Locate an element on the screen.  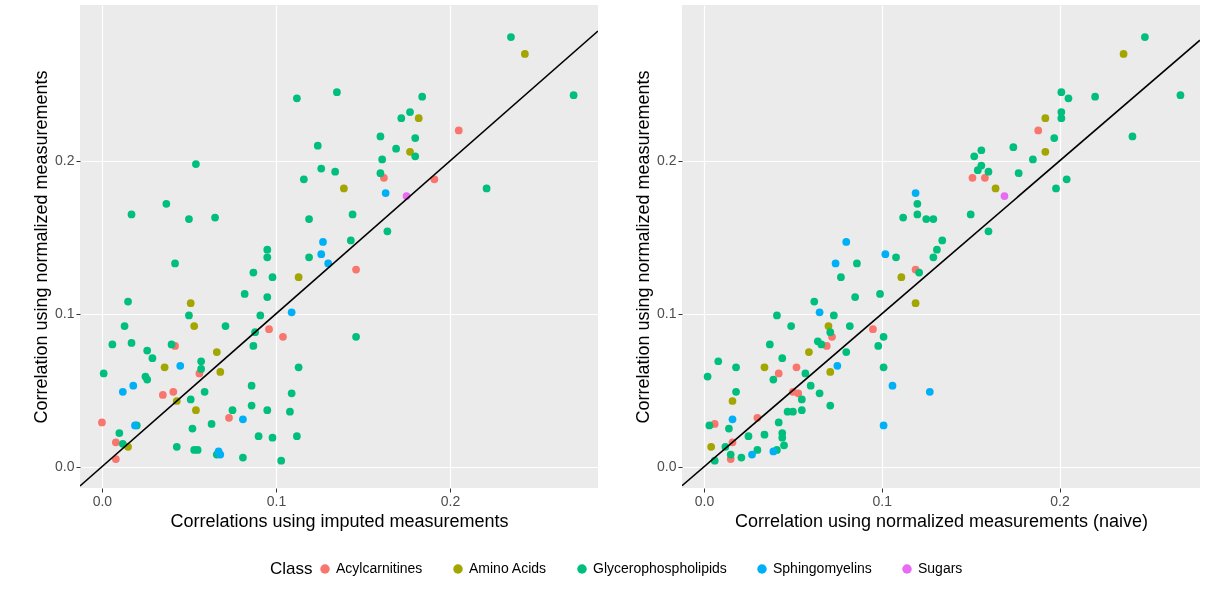
legend-label: Acylcarnitines is located at coordinates (379, 568).